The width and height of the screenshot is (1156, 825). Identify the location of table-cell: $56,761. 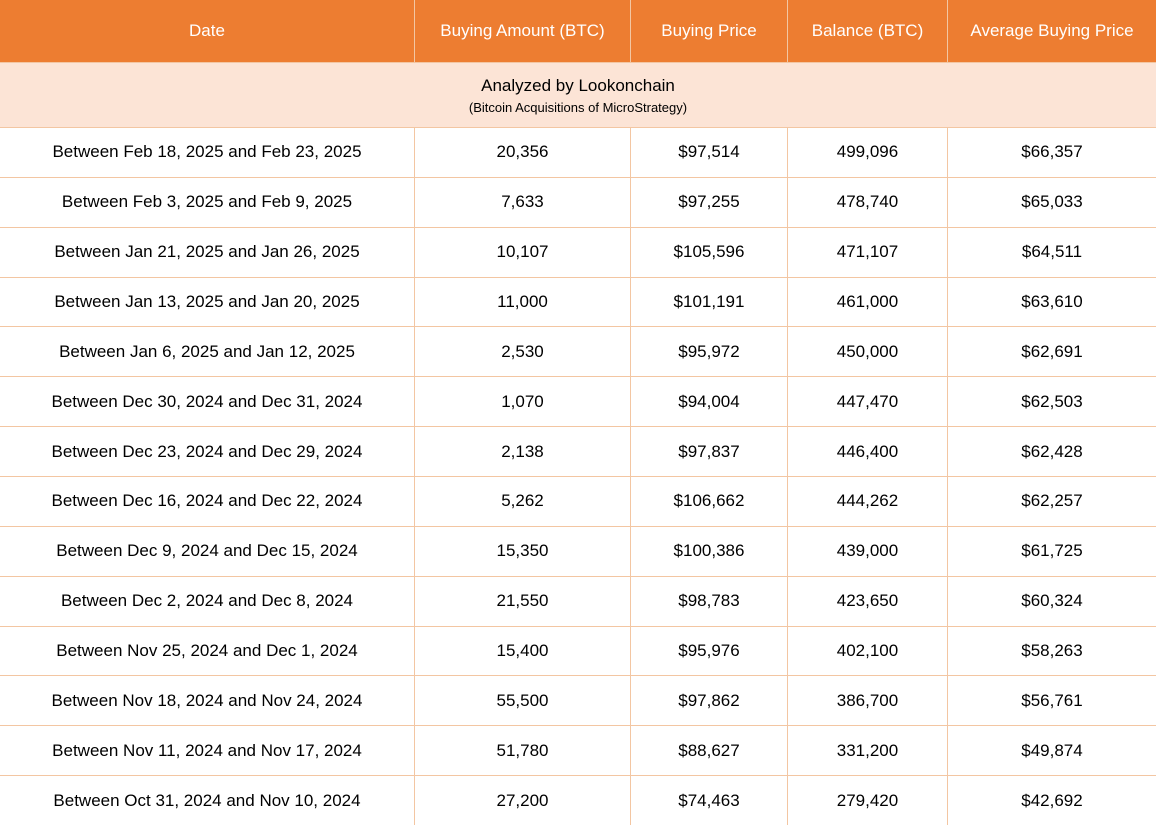
(1052, 700).